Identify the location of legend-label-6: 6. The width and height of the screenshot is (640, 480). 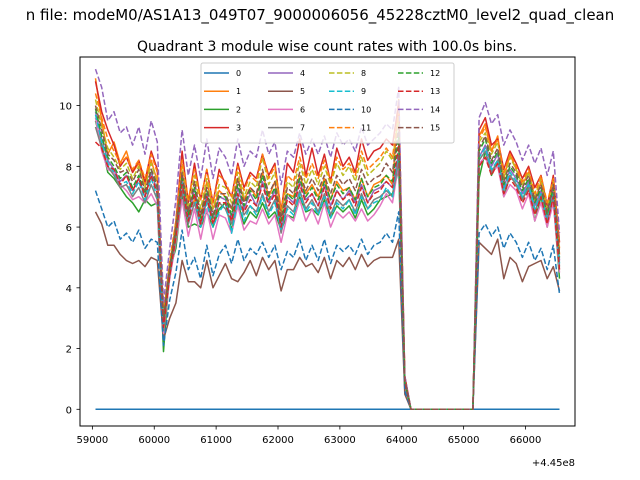
(302, 109).